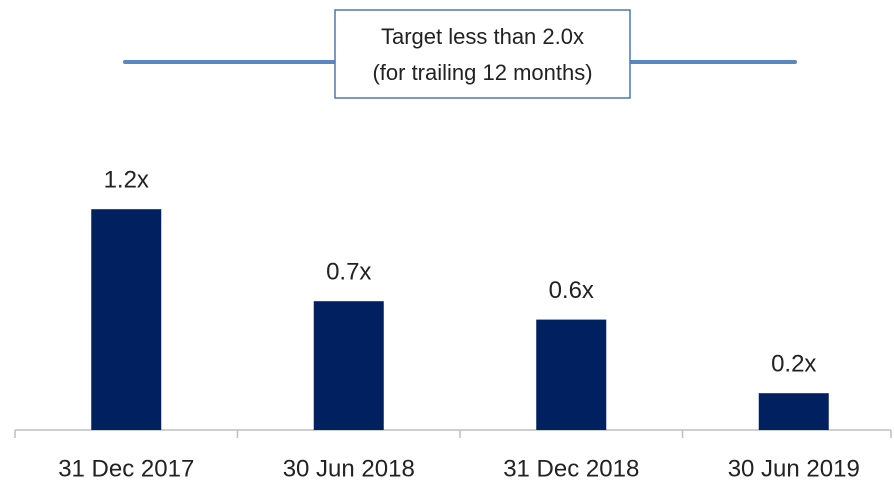 The height and width of the screenshot is (492, 894). Describe the element at coordinates (482, 54) in the screenshot. I see `annotation-box` at that location.